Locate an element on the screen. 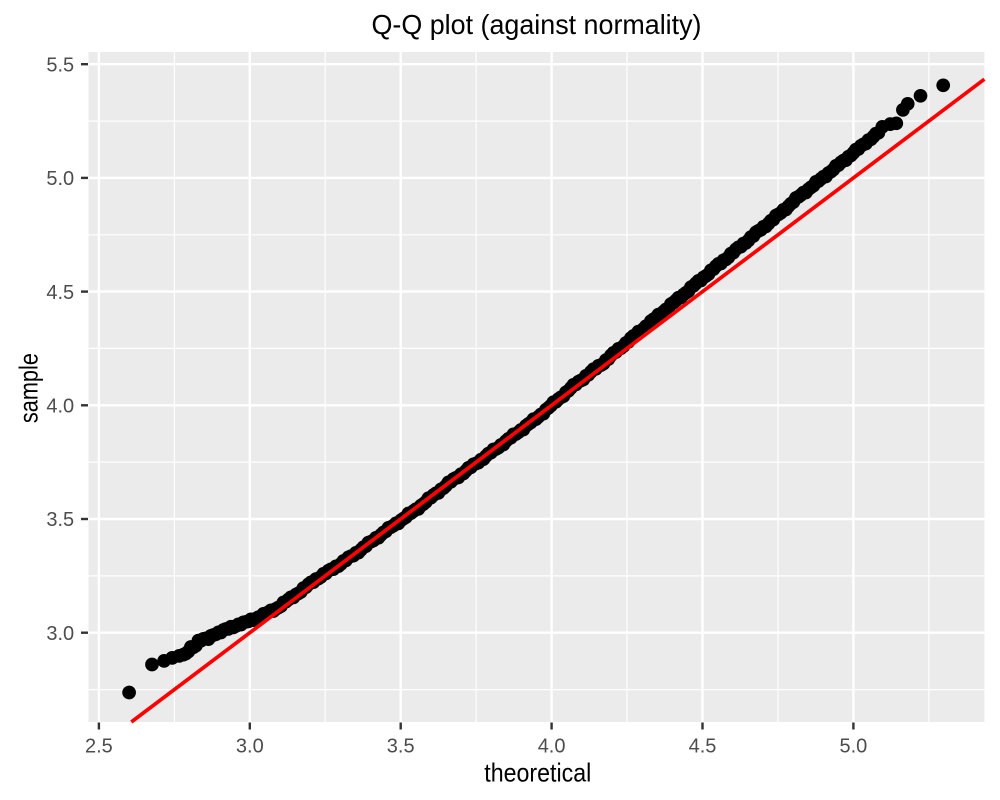 This screenshot has width=1000, height=800. svg-text: sample is located at coordinates (28, 388).